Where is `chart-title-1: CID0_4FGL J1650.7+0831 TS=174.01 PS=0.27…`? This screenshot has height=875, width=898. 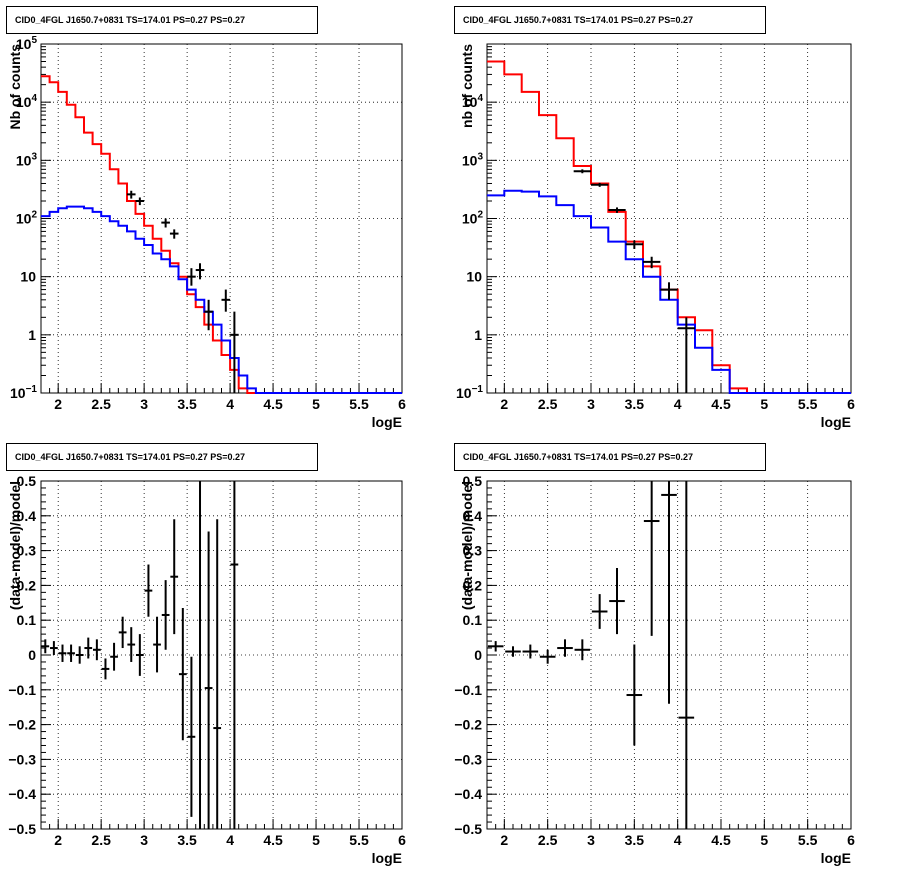
chart-title-1: CID0_4FGL J1650.7+0831 TS=174.01 PS=0.27… is located at coordinates (162, 20).